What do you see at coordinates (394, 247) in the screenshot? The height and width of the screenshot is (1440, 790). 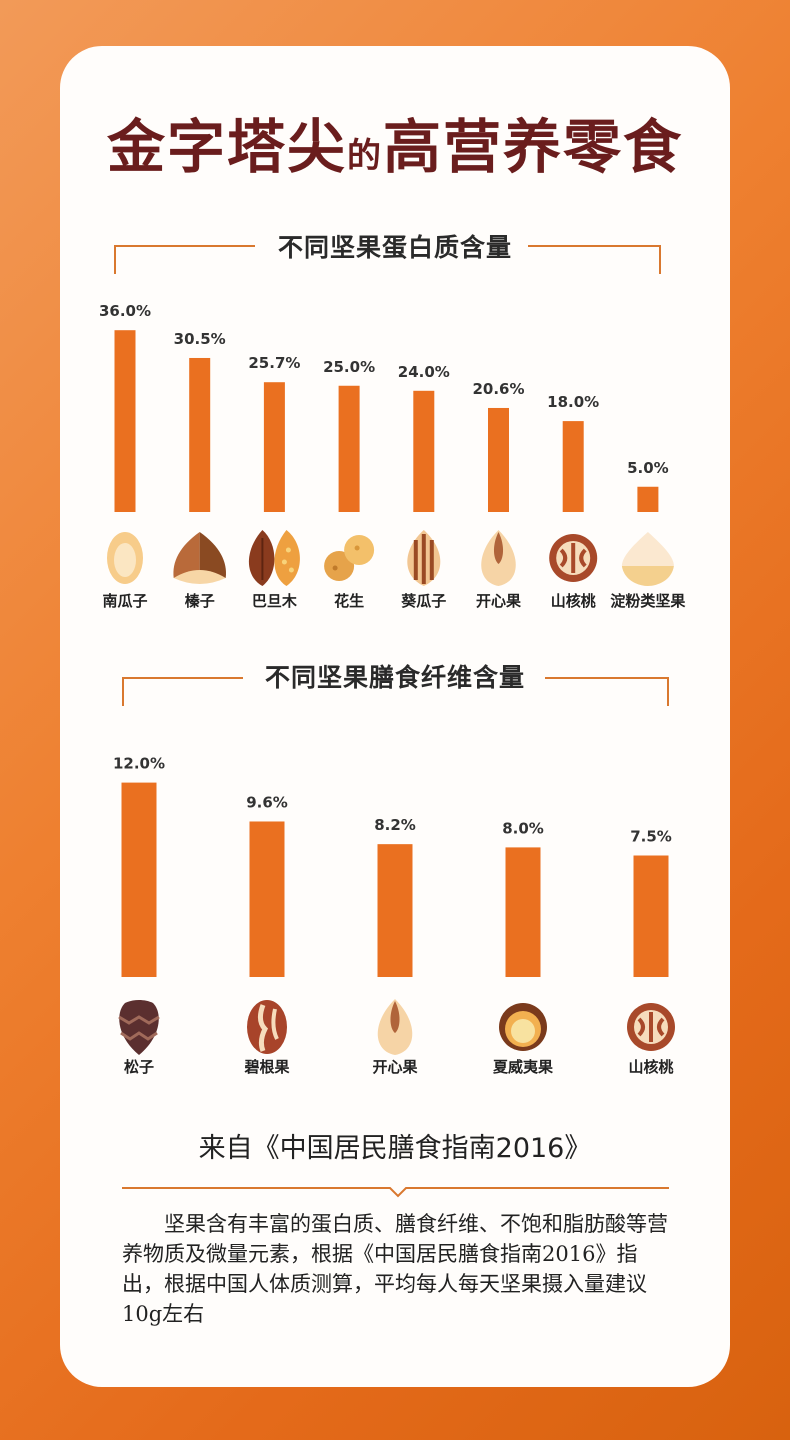 I see `protein-chart-title: 不同坚果蛋白质含量` at bounding box center [394, 247].